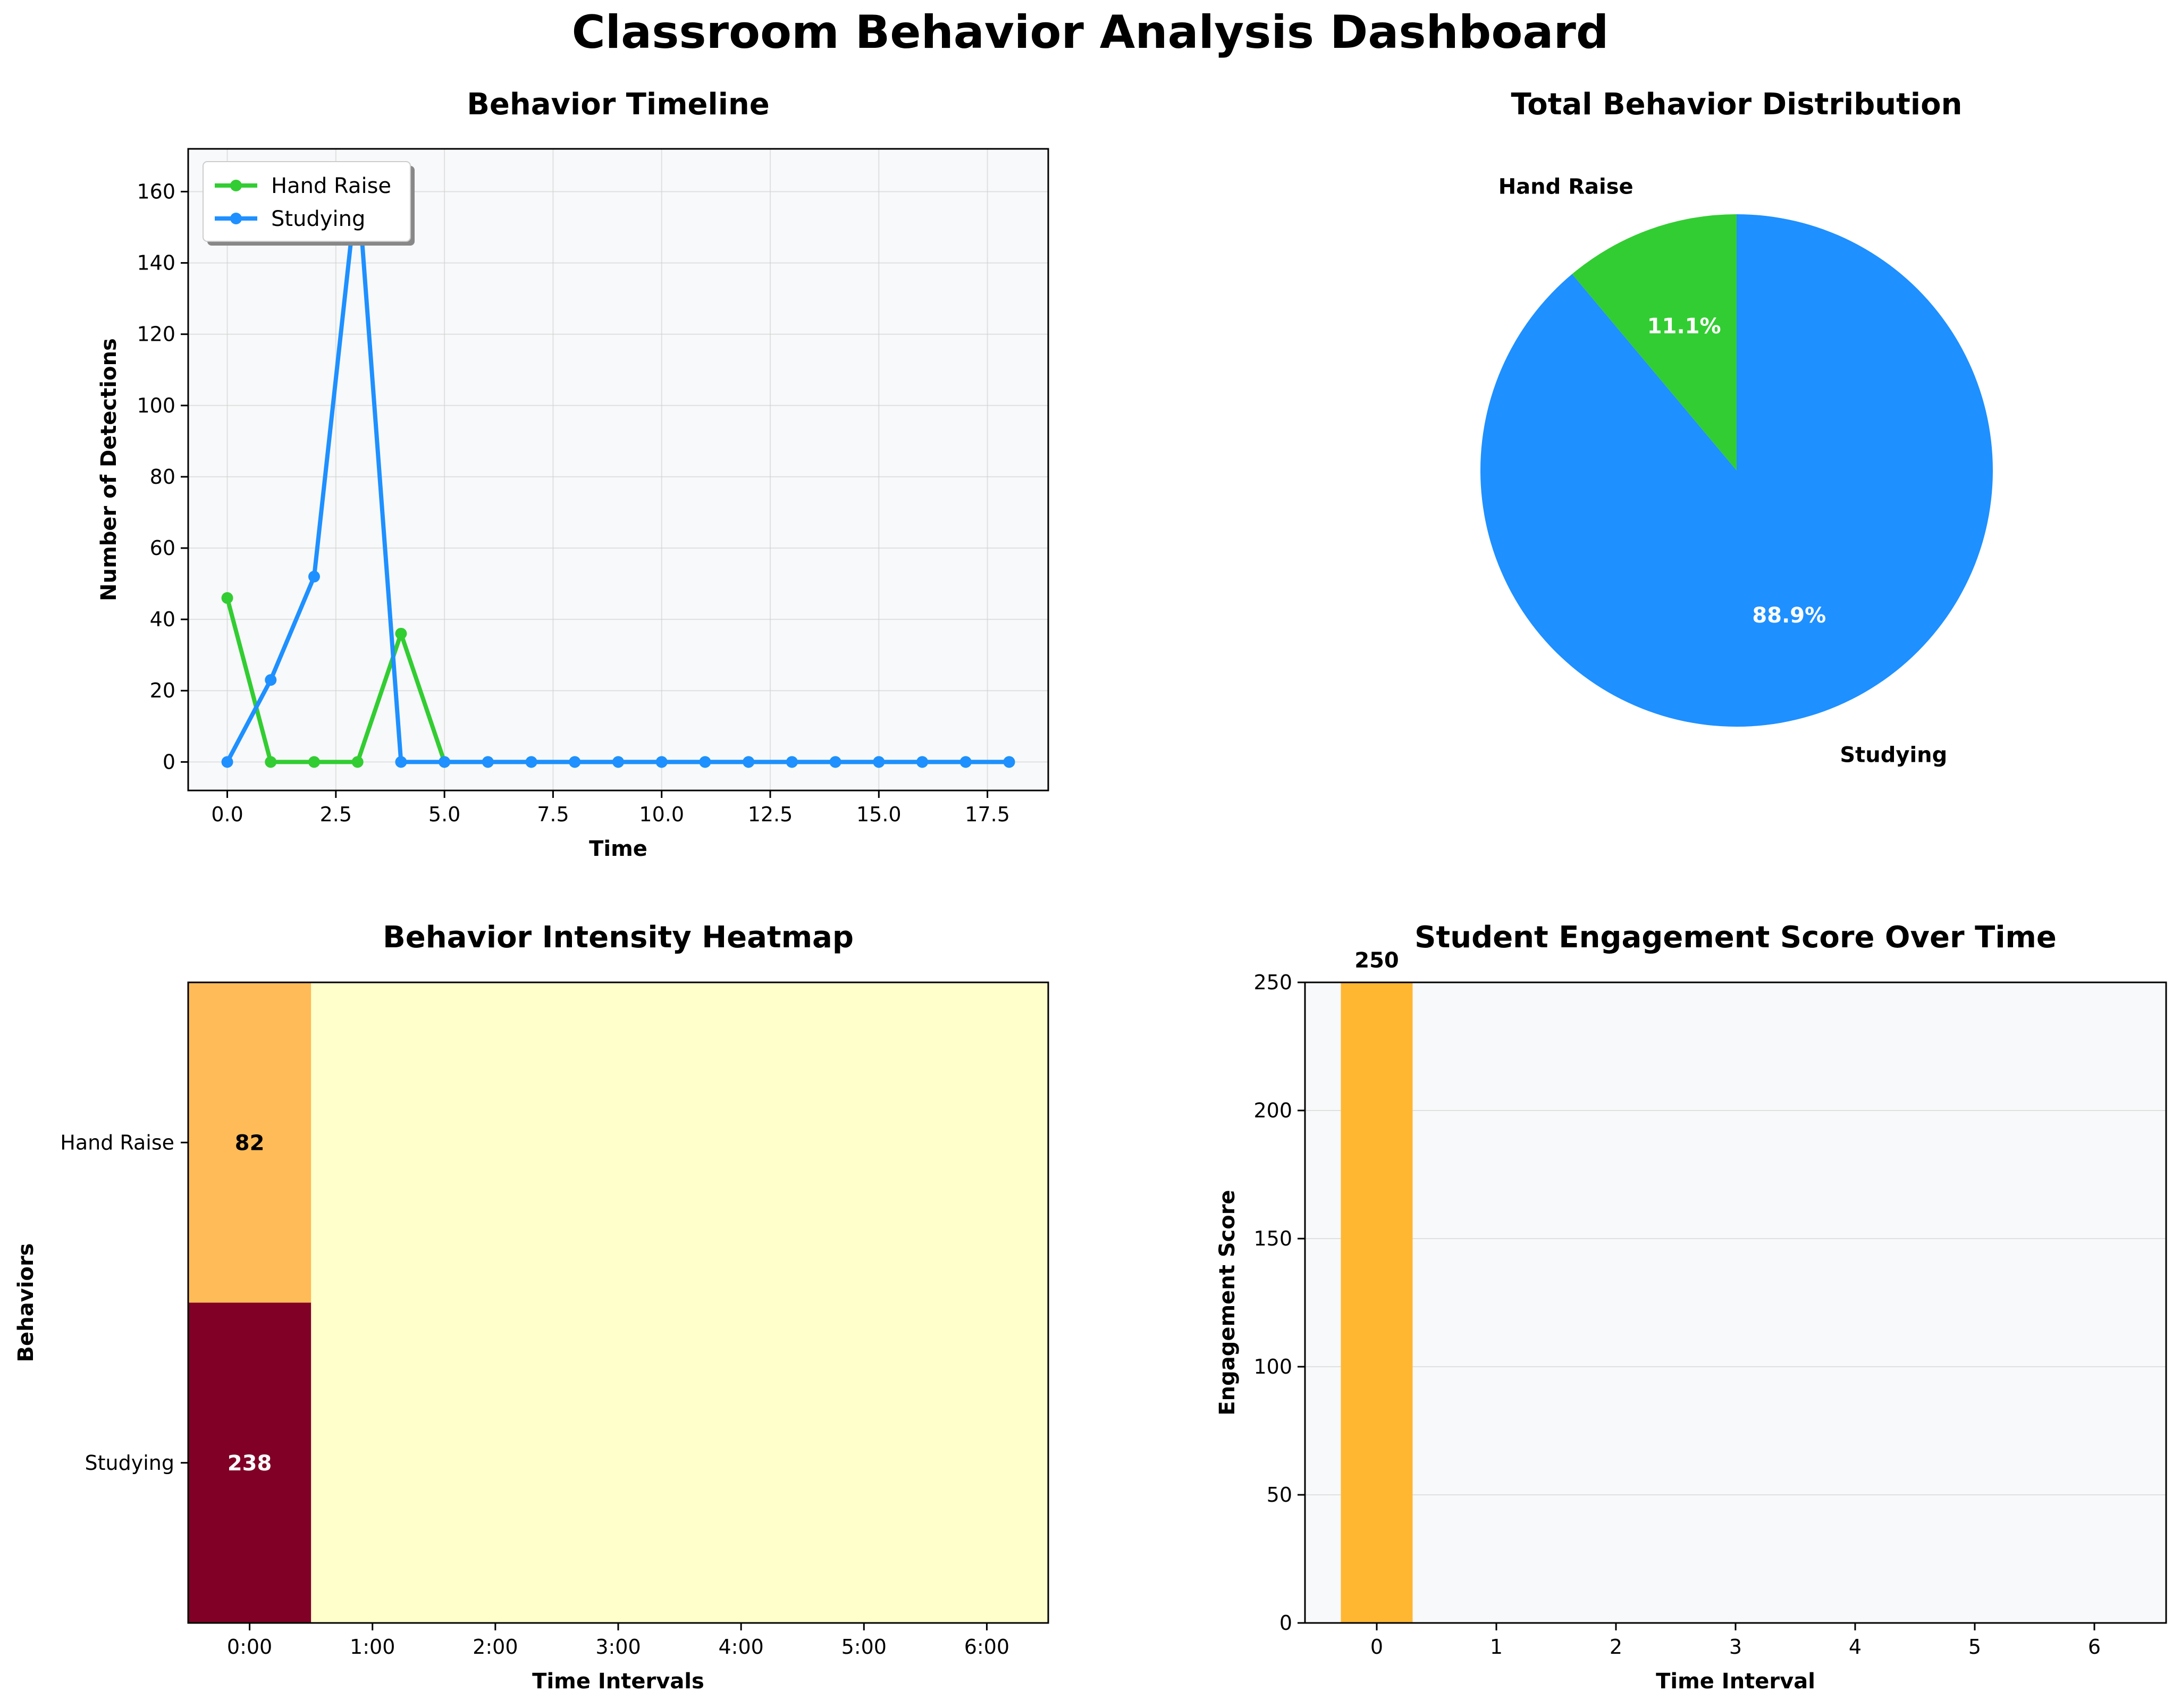 The height and width of the screenshot is (1708, 2181). What do you see at coordinates (618, 849) in the screenshot?
I see `timeline-xlabel: Time` at bounding box center [618, 849].